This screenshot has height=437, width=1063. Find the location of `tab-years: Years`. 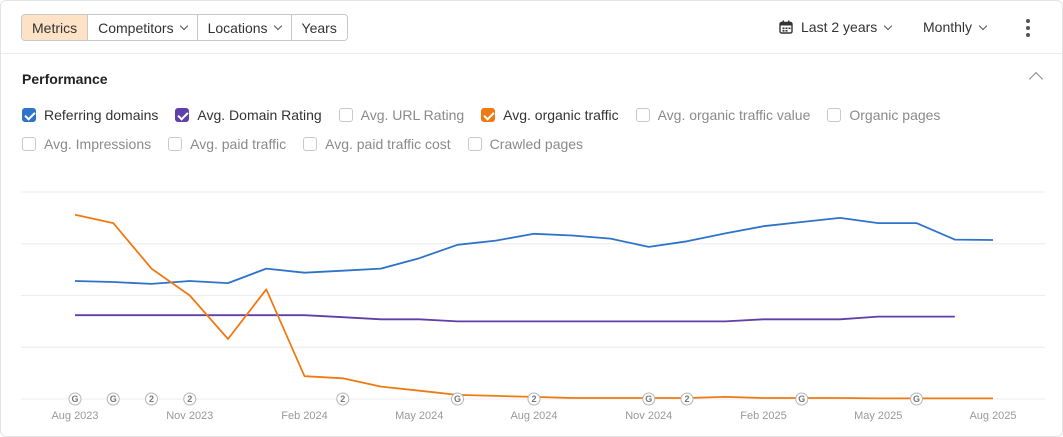

tab-years: Years is located at coordinates (319, 27).